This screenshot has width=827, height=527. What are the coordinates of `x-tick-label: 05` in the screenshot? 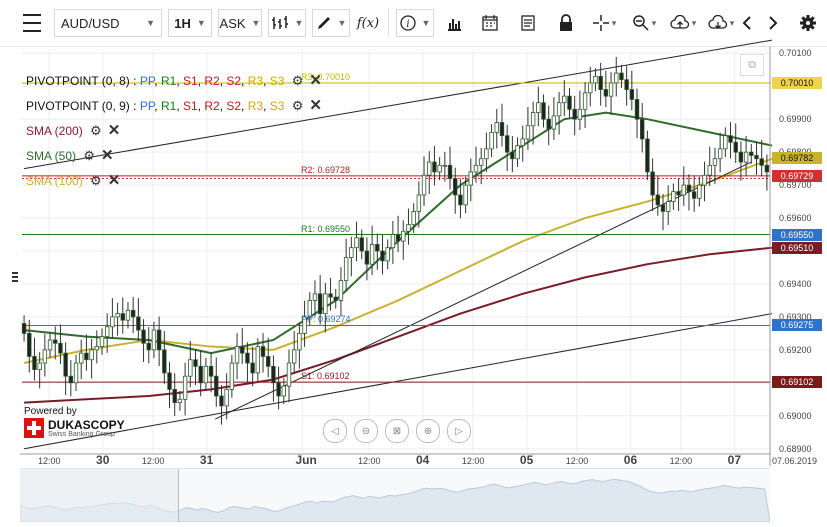 It's located at (526, 460).